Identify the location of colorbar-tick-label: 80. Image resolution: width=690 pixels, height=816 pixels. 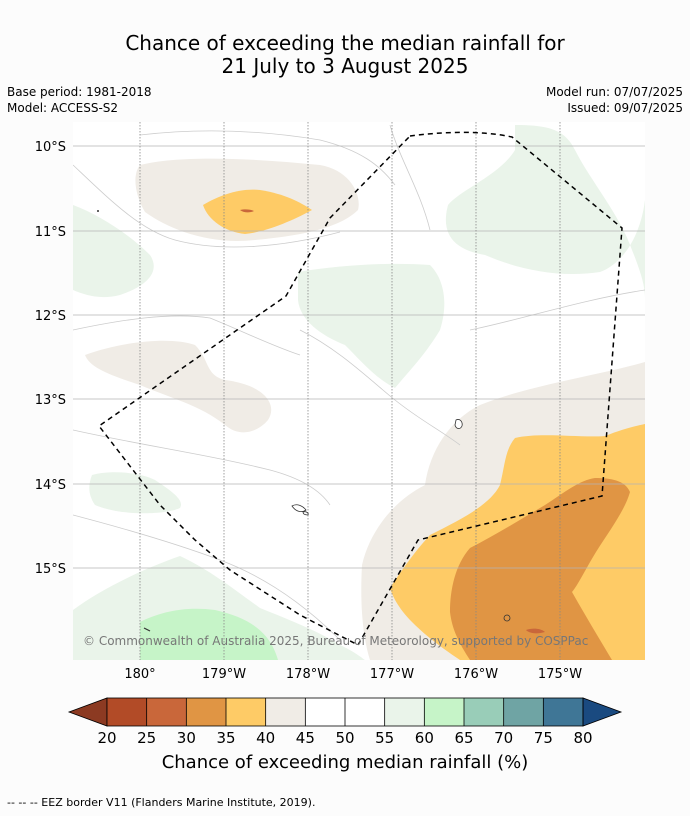
(582, 738).